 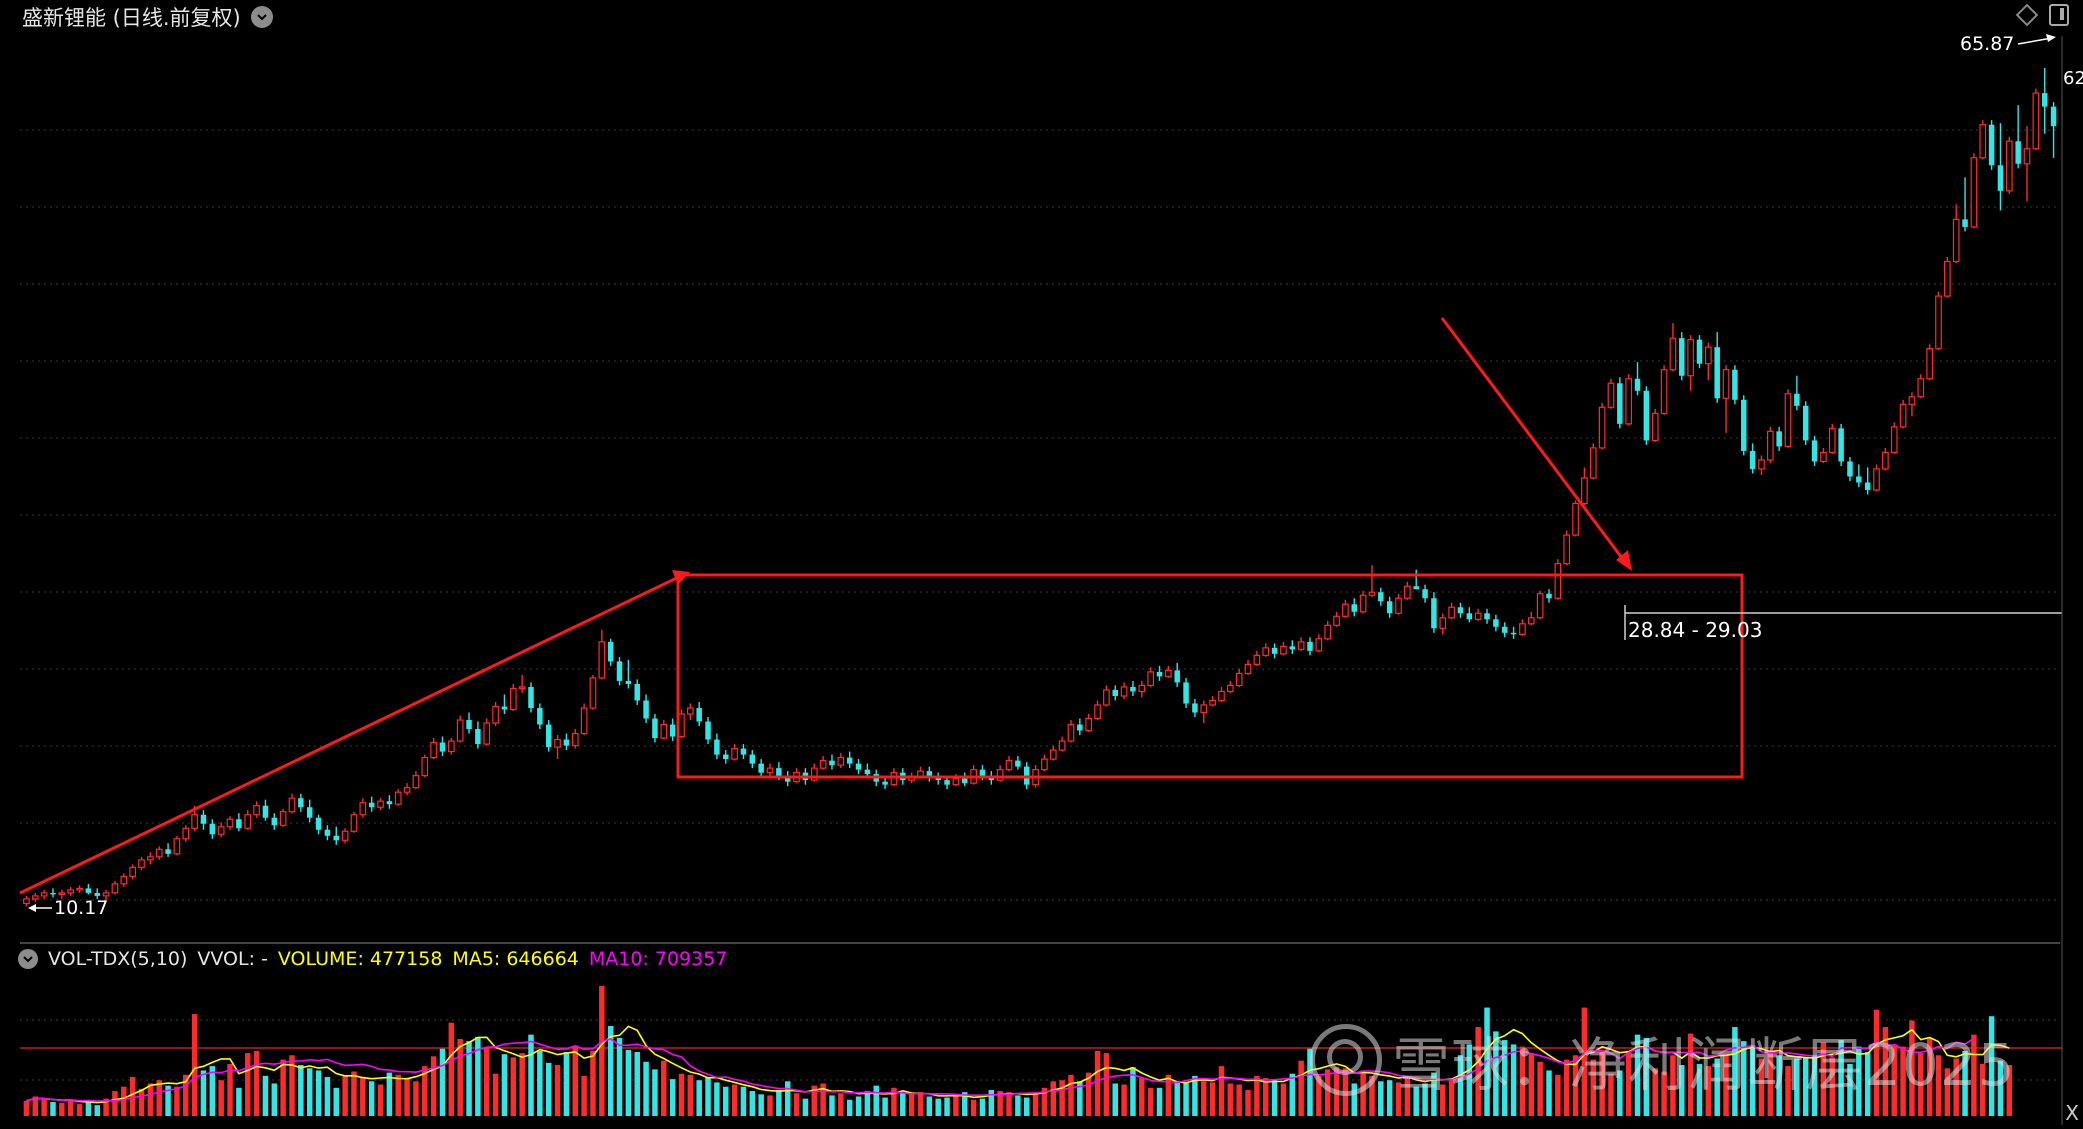 What do you see at coordinates (28, 959) in the screenshot?
I see `volume-dropdown-button` at bounding box center [28, 959].